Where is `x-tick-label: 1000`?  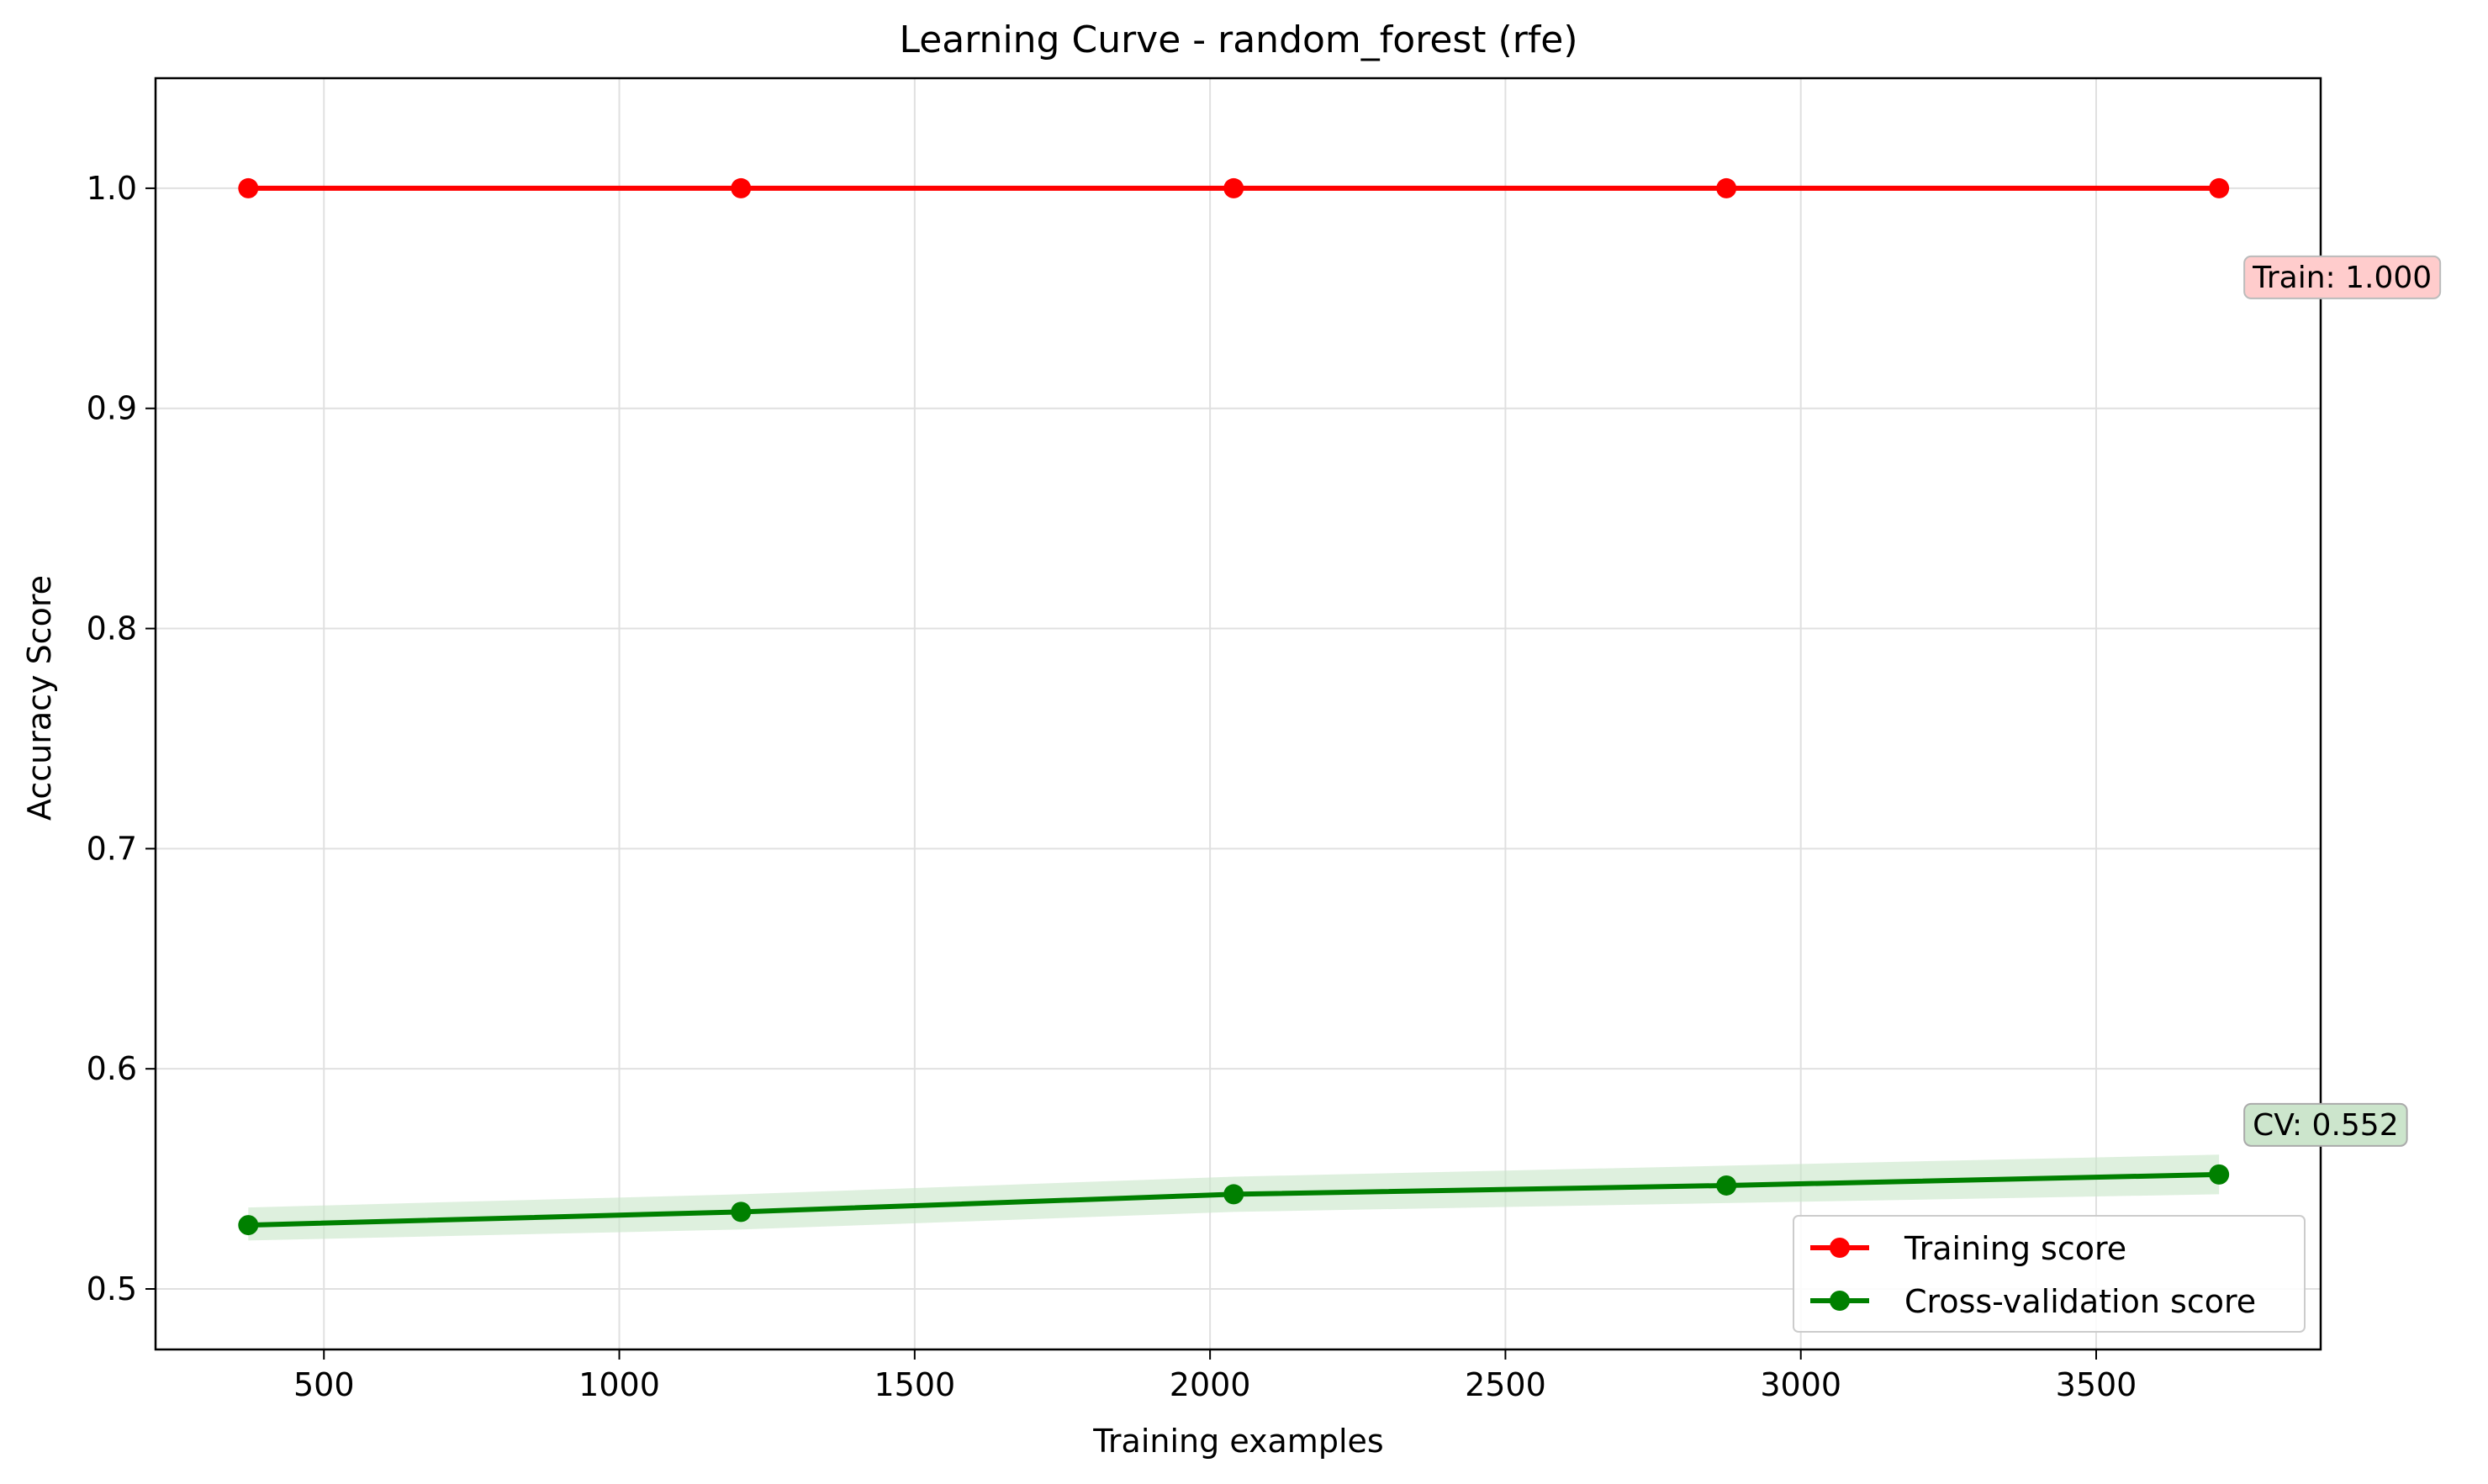 x-tick-label: 1000 is located at coordinates (619, 1384).